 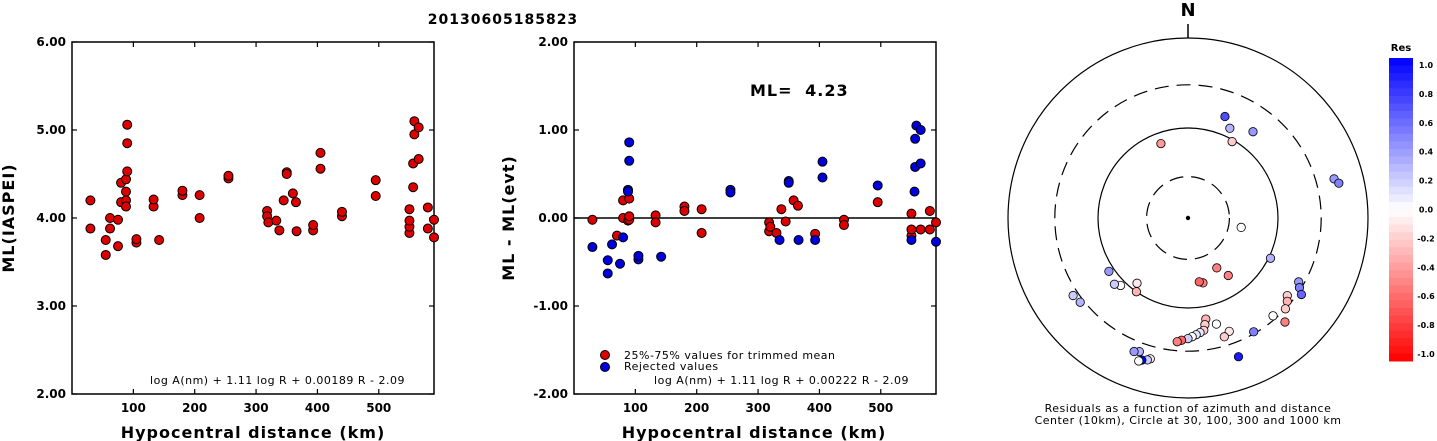 I want to click on y-tick-label: 5.00, so click(x=51, y=130).